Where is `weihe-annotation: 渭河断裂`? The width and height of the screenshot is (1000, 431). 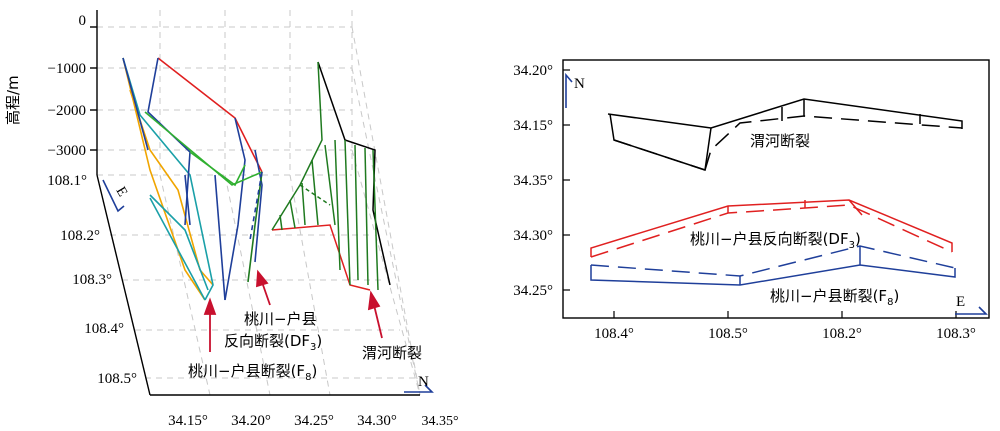 weihe-annotation: 渭河断裂 is located at coordinates (392, 353).